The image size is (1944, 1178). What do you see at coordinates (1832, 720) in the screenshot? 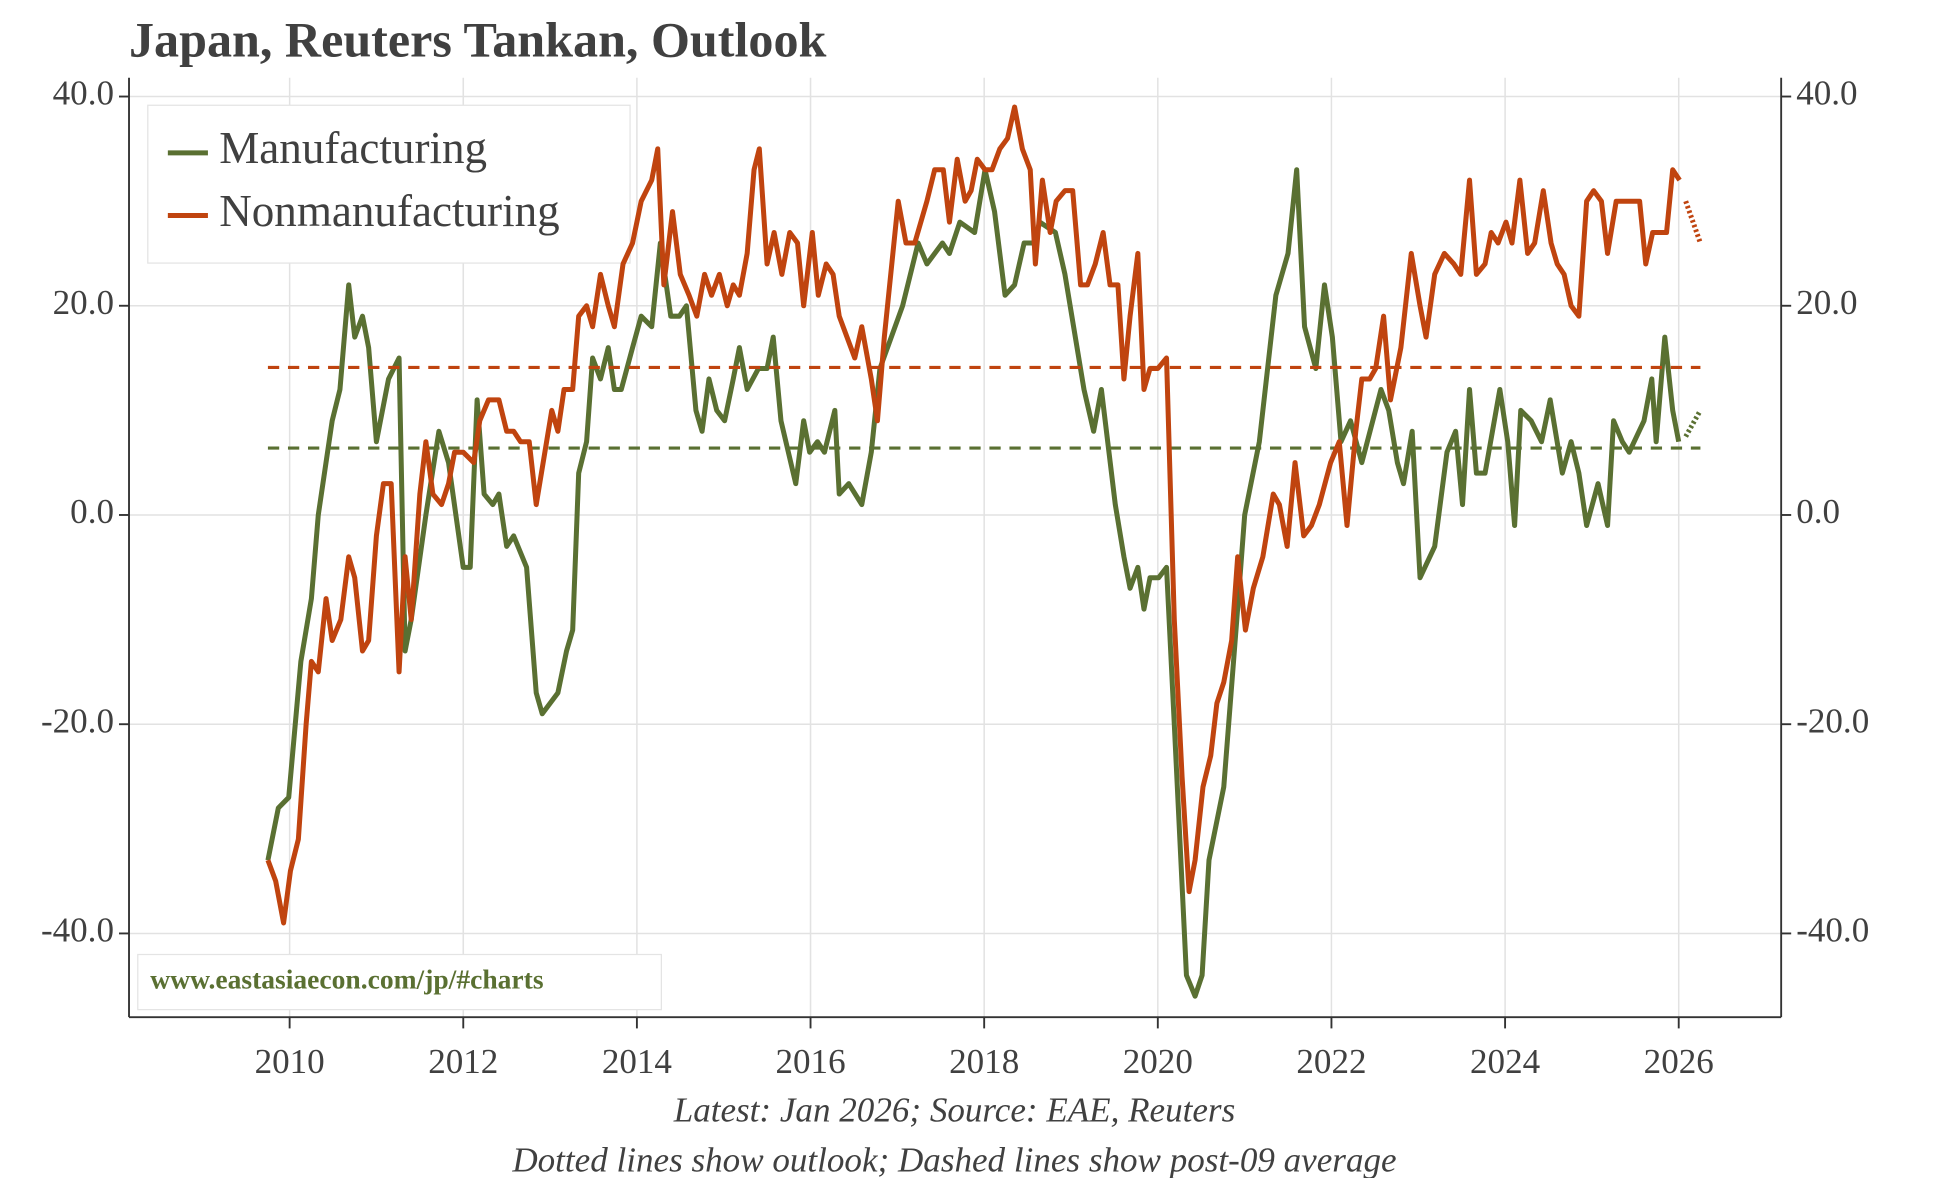
I see `y2-tick-label: -20.0` at bounding box center [1832, 720].